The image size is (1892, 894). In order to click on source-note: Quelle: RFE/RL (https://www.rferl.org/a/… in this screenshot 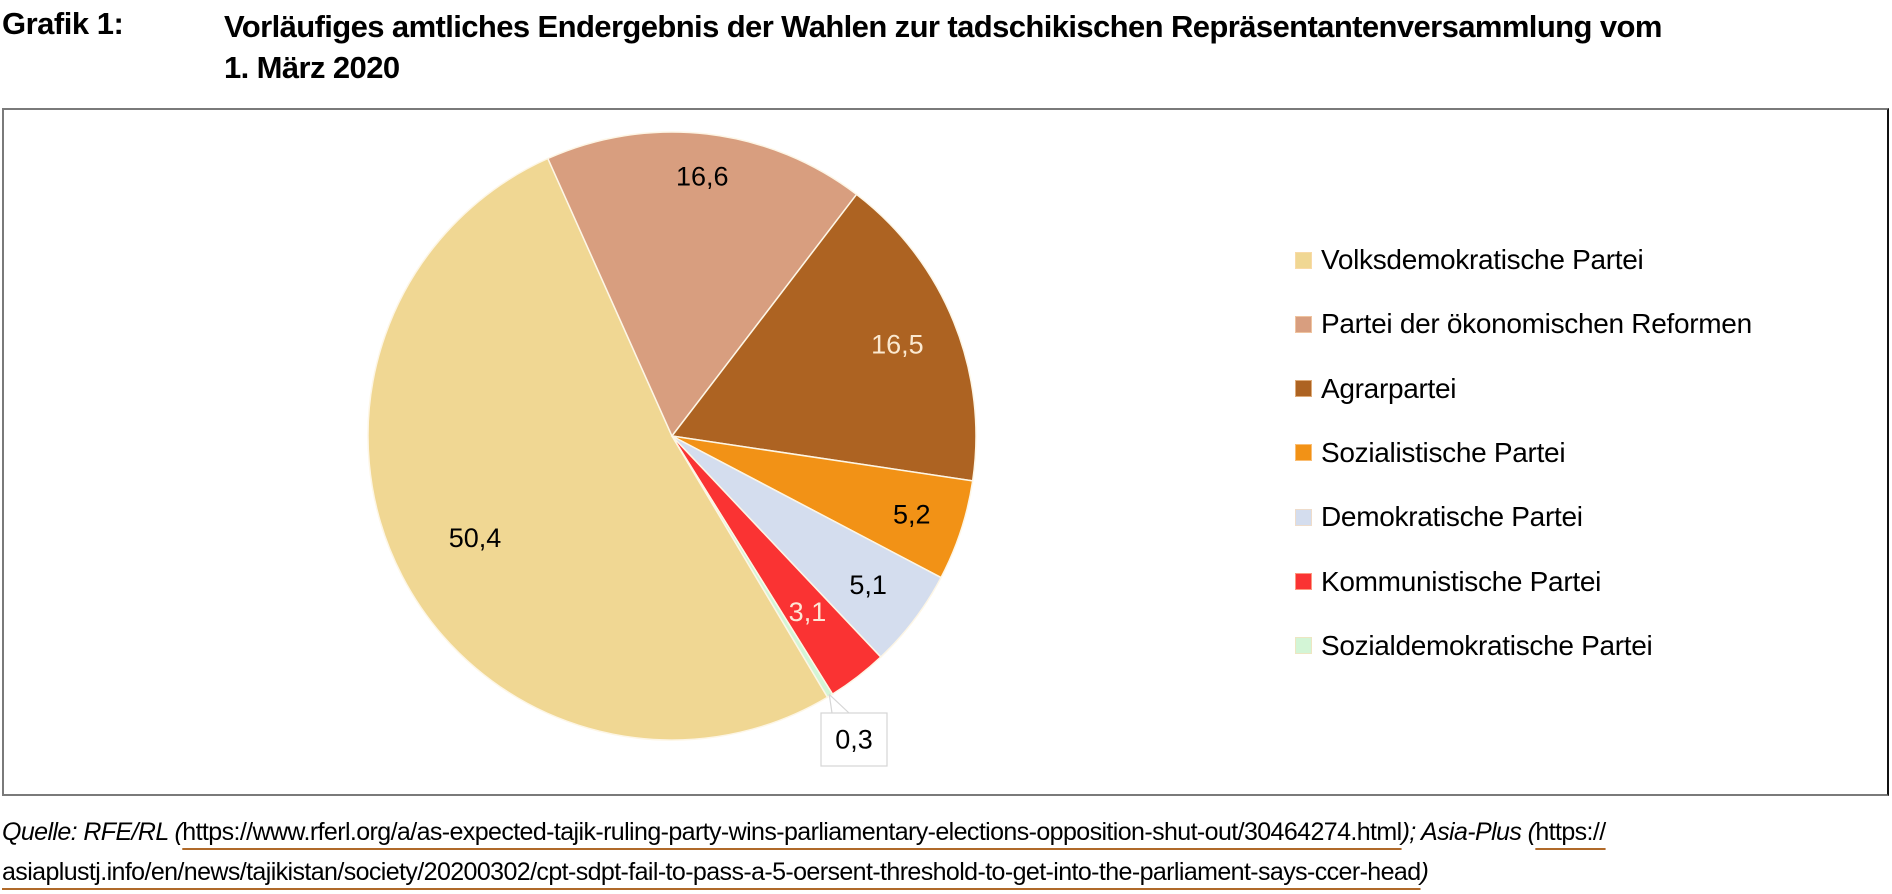, I will do `click(947, 852)`.